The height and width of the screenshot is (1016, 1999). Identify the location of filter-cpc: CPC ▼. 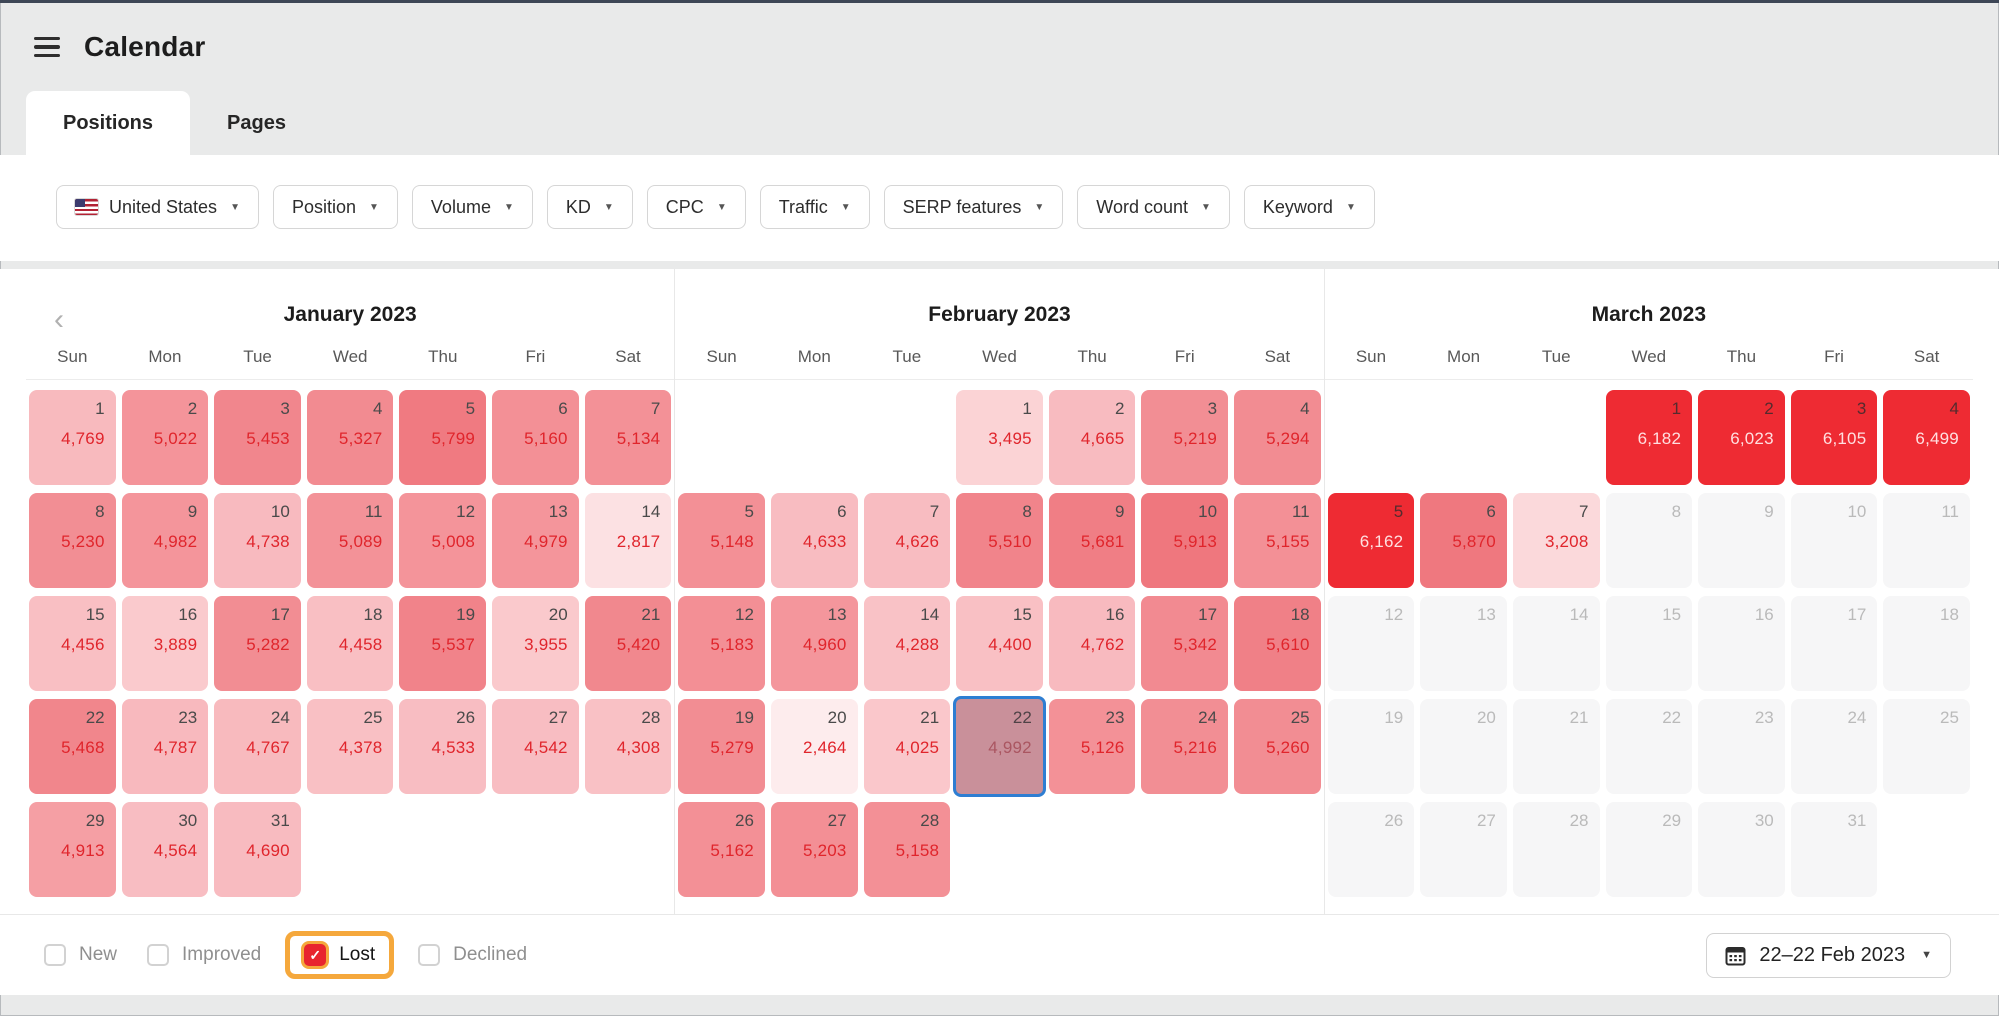
(696, 207).